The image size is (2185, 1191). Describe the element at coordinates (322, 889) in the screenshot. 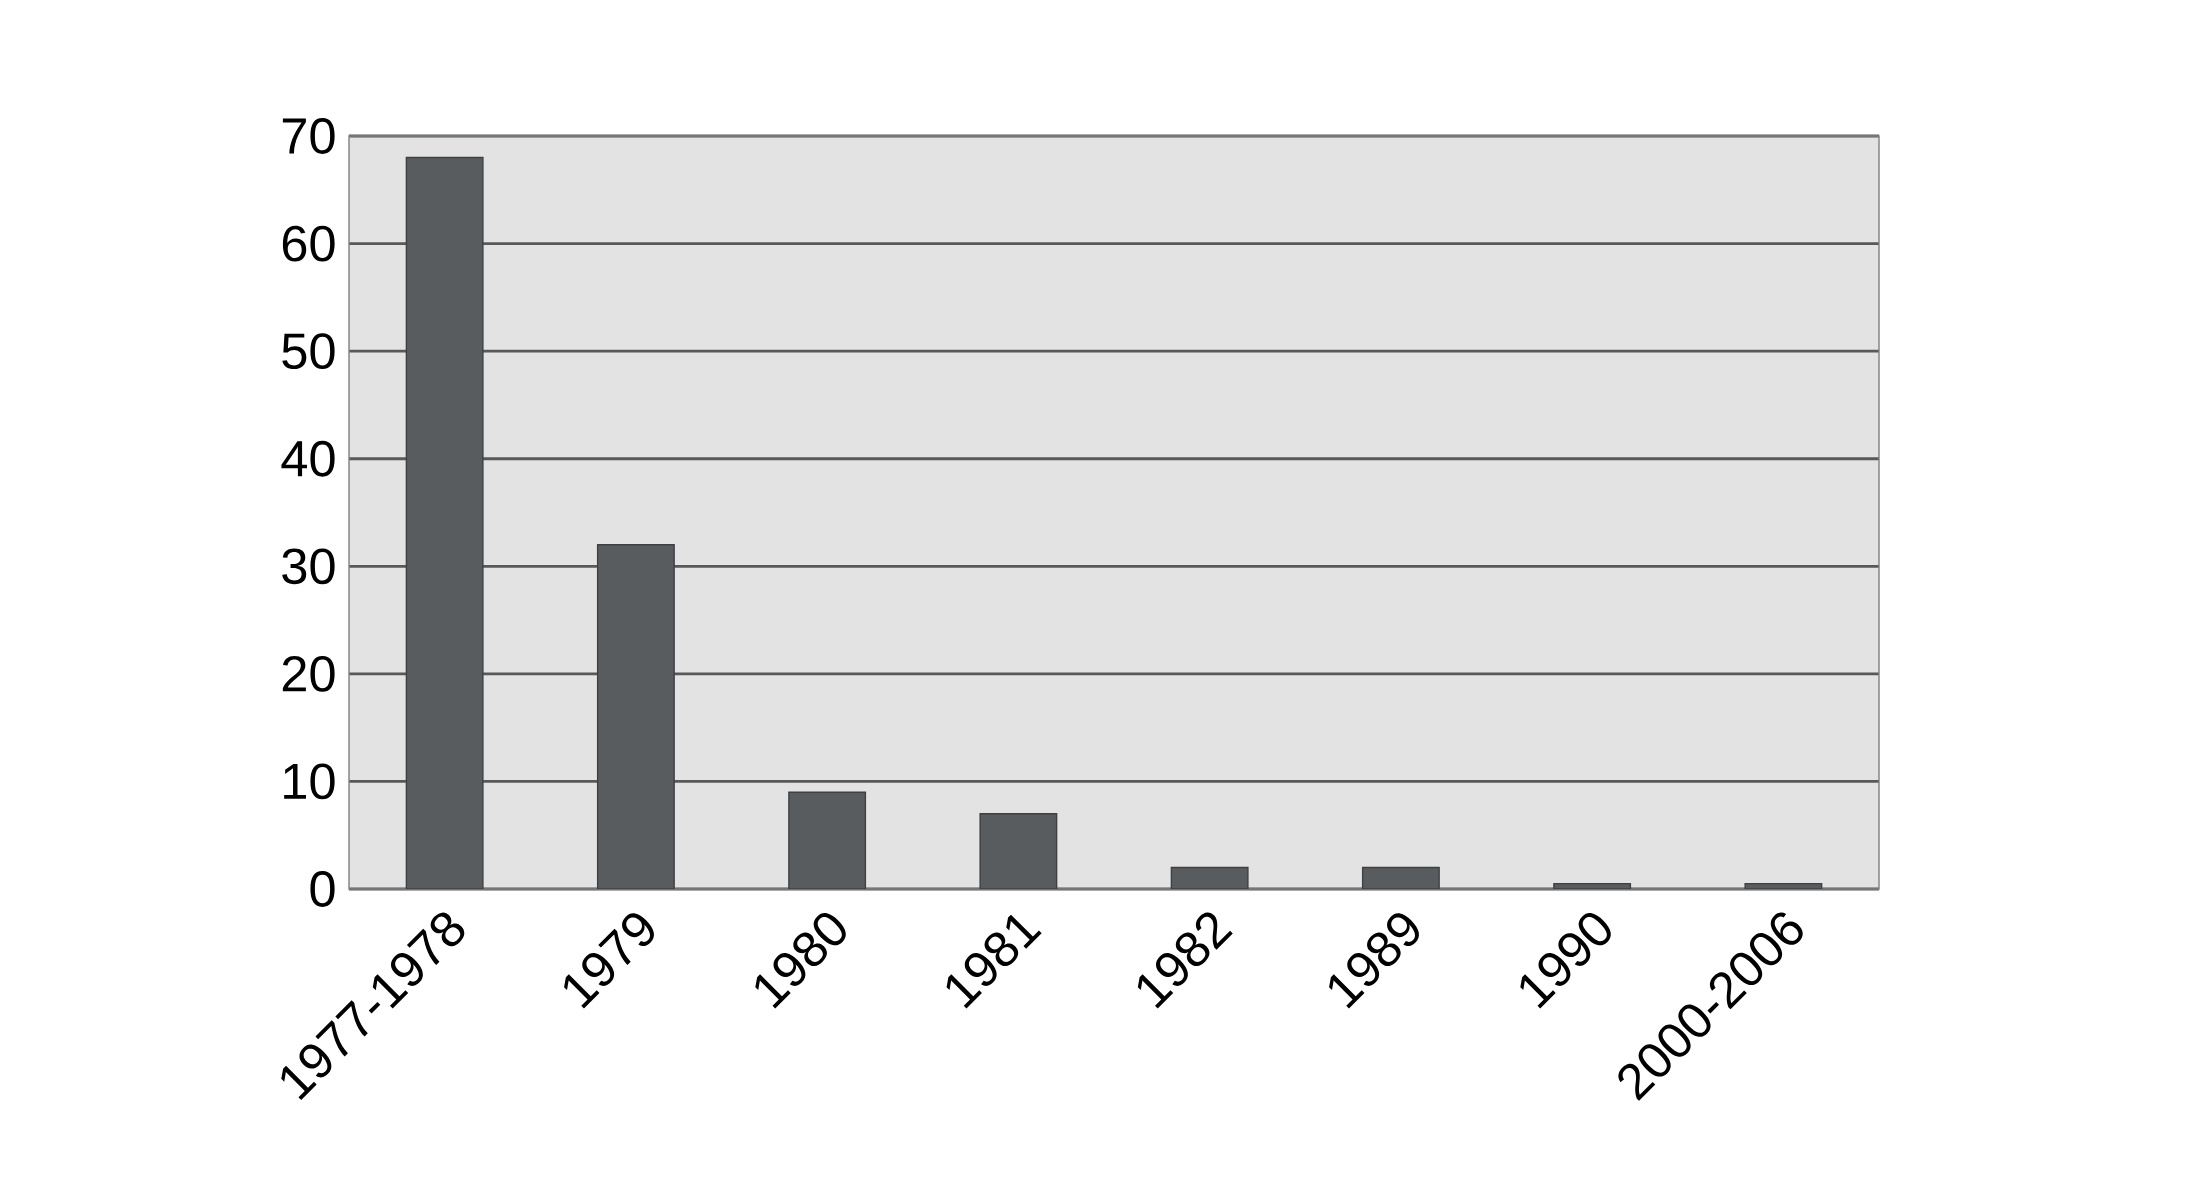

I see `y-tick-label: 0` at that location.